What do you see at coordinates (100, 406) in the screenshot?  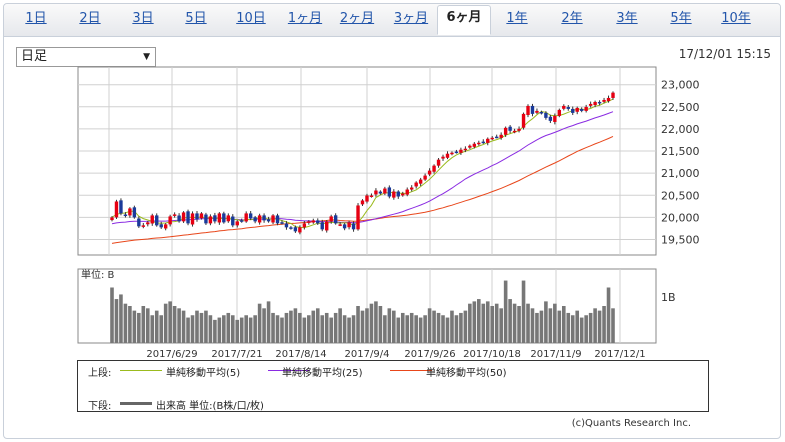 I see `legend-lower-label: 下段:` at bounding box center [100, 406].